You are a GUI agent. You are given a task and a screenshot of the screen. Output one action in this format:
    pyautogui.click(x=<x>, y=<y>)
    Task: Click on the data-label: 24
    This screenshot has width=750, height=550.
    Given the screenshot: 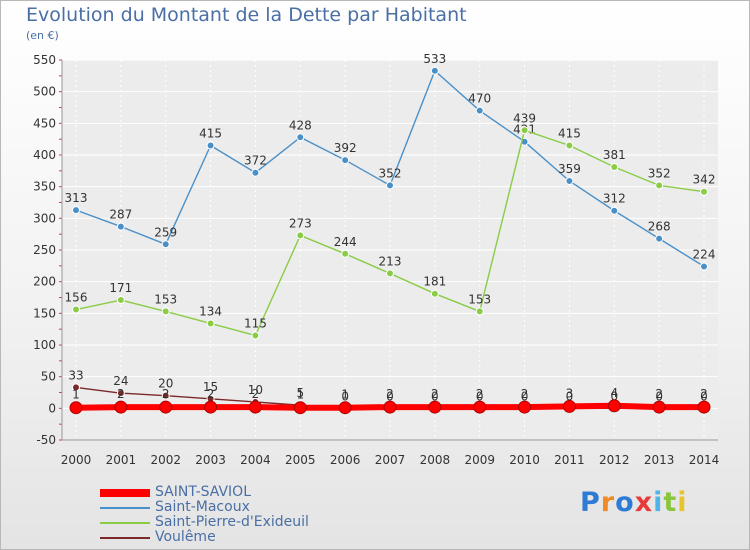 What is the action you would take?
    pyautogui.click(x=120, y=381)
    